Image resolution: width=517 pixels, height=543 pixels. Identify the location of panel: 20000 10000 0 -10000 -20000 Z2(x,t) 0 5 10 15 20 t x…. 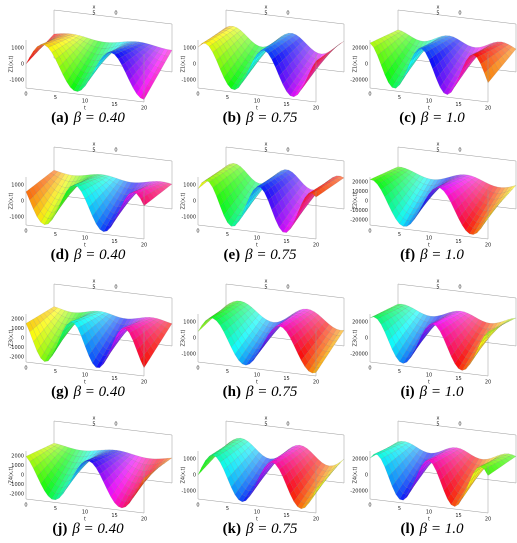
(433, 202).